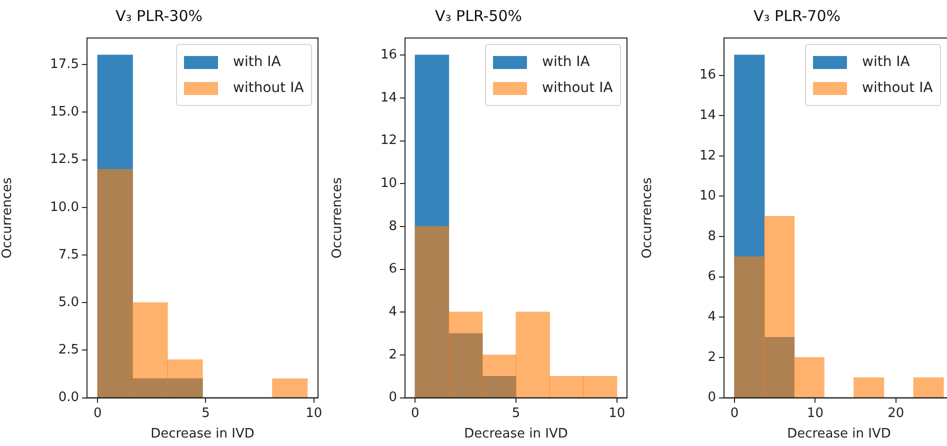  What do you see at coordinates (797, 15) in the screenshot?
I see `chart-title: V₃ PLR-70%` at bounding box center [797, 15].